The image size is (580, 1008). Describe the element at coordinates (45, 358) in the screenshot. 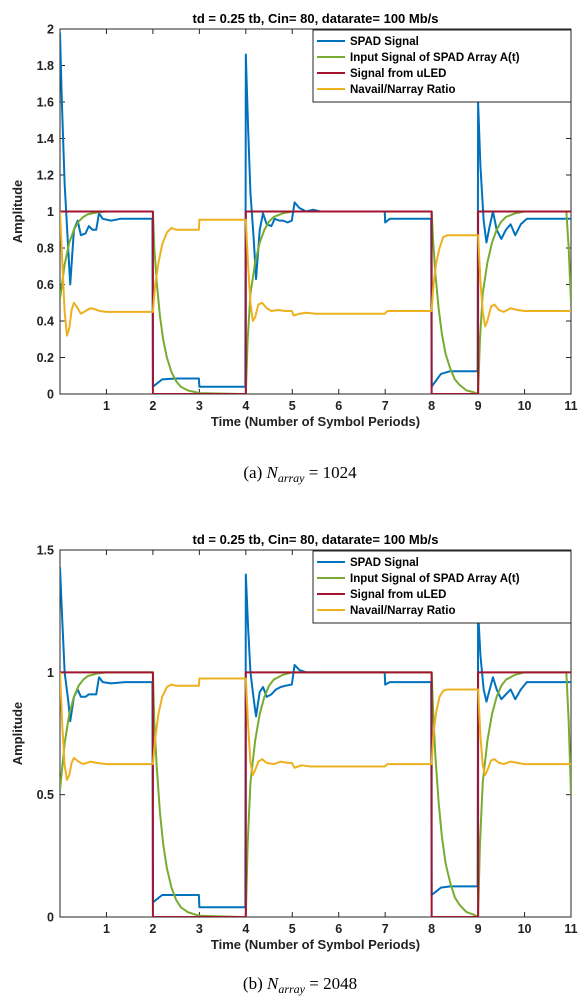

I see `y-tick-label: 0.2` at that location.